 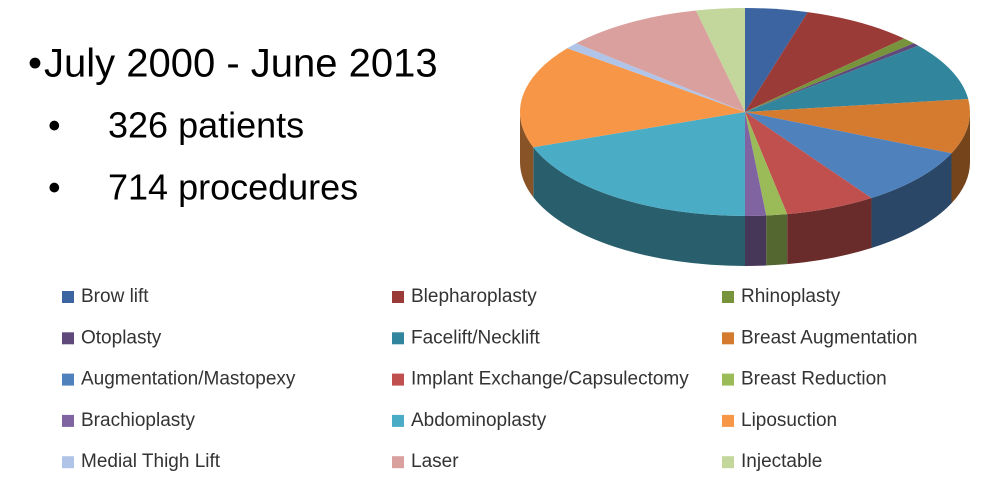 I want to click on legend-label: Liposuction, so click(x=789, y=420).